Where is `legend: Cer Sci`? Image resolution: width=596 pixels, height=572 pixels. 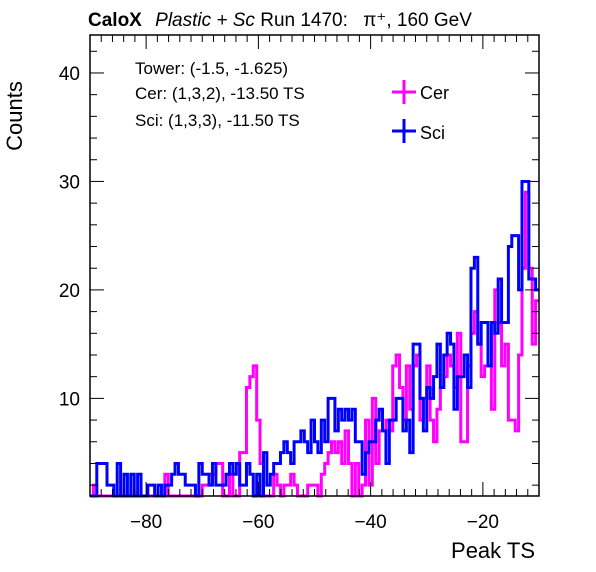 legend: Cer Sci is located at coordinates (420, 111).